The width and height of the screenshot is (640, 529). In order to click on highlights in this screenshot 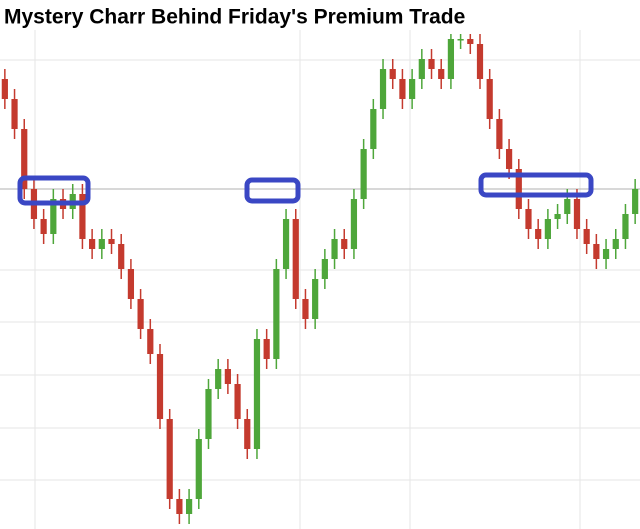, I will do `click(305, 189)`.